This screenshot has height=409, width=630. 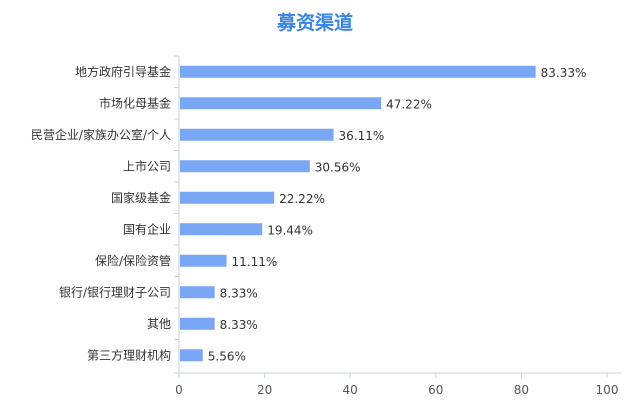 I want to click on category-label: 国家级基金, so click(x=141, y=197).